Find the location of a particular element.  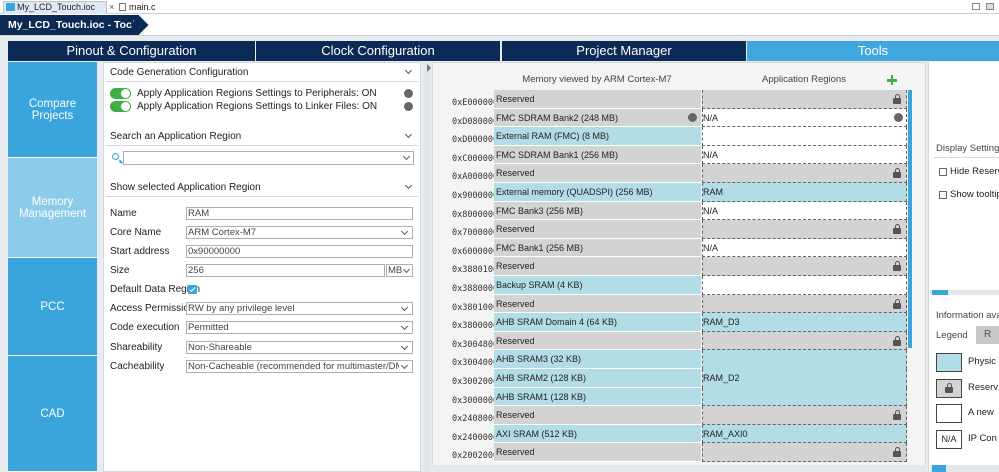

file-tab-label: main.c is located at coordinates (142, 7).